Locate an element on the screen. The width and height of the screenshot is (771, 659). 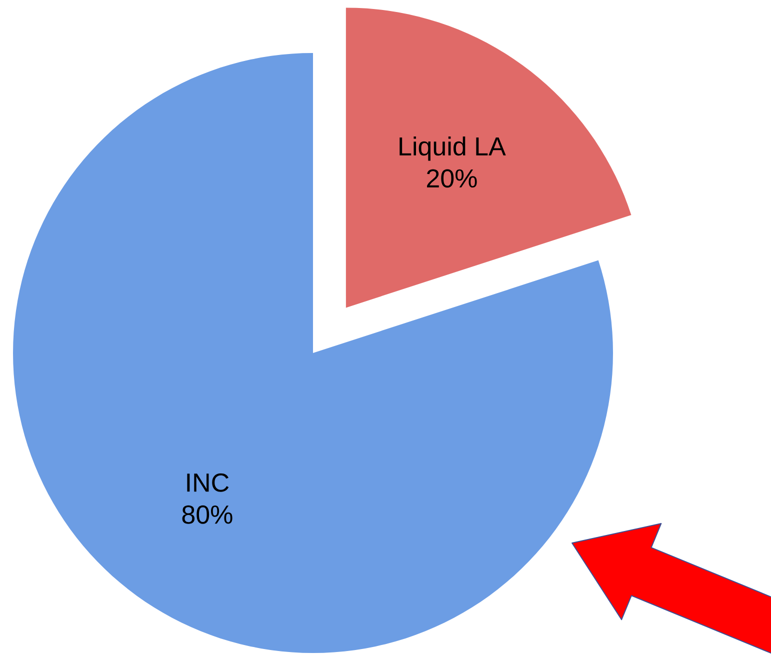
slice-label: INC is located at coordinates (208, 482).